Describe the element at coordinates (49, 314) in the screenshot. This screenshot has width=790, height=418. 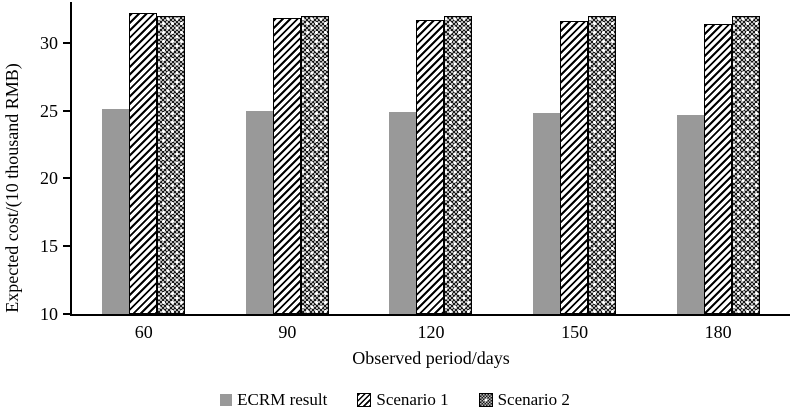
I see `y-tick-label: 10` at that location.